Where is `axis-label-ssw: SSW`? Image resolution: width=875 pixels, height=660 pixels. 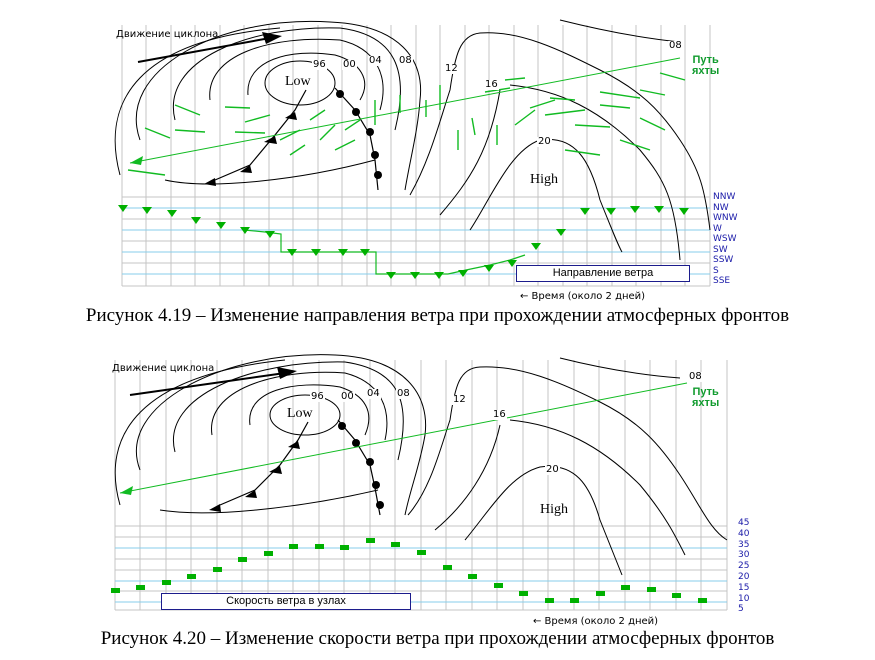
axis-label-ssw: SSW is located at coordinates (723, 260).